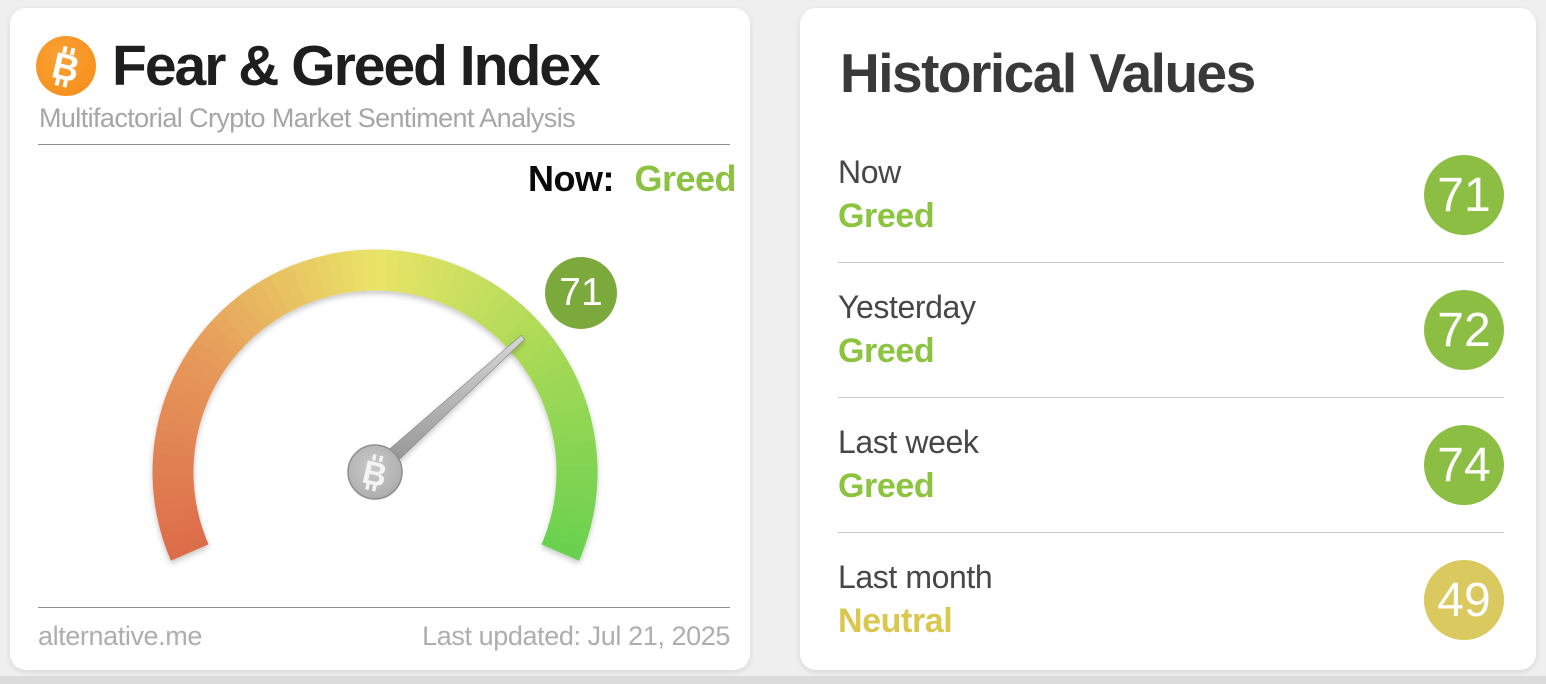 Image resolution: width=1546 pixels, height=684 pixels. I want to click on historical-row: Now Greed 71, so click(1171, 195).